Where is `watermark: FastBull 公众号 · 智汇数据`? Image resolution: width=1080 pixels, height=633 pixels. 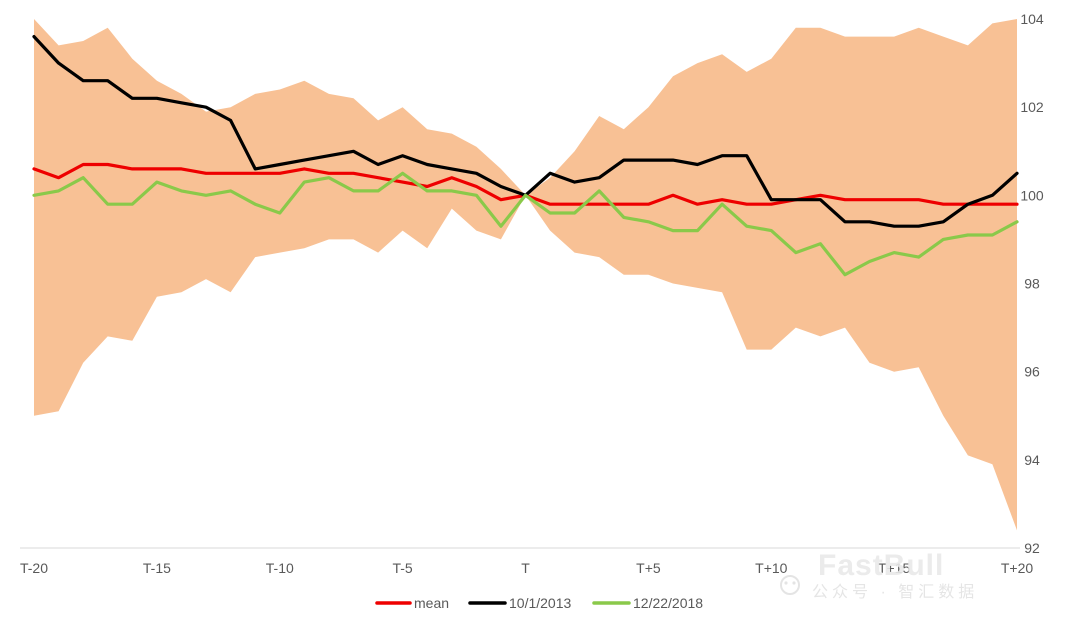
watermark: FastBull 公众号 · 智汇数据 is located at coordinates (879, 575).